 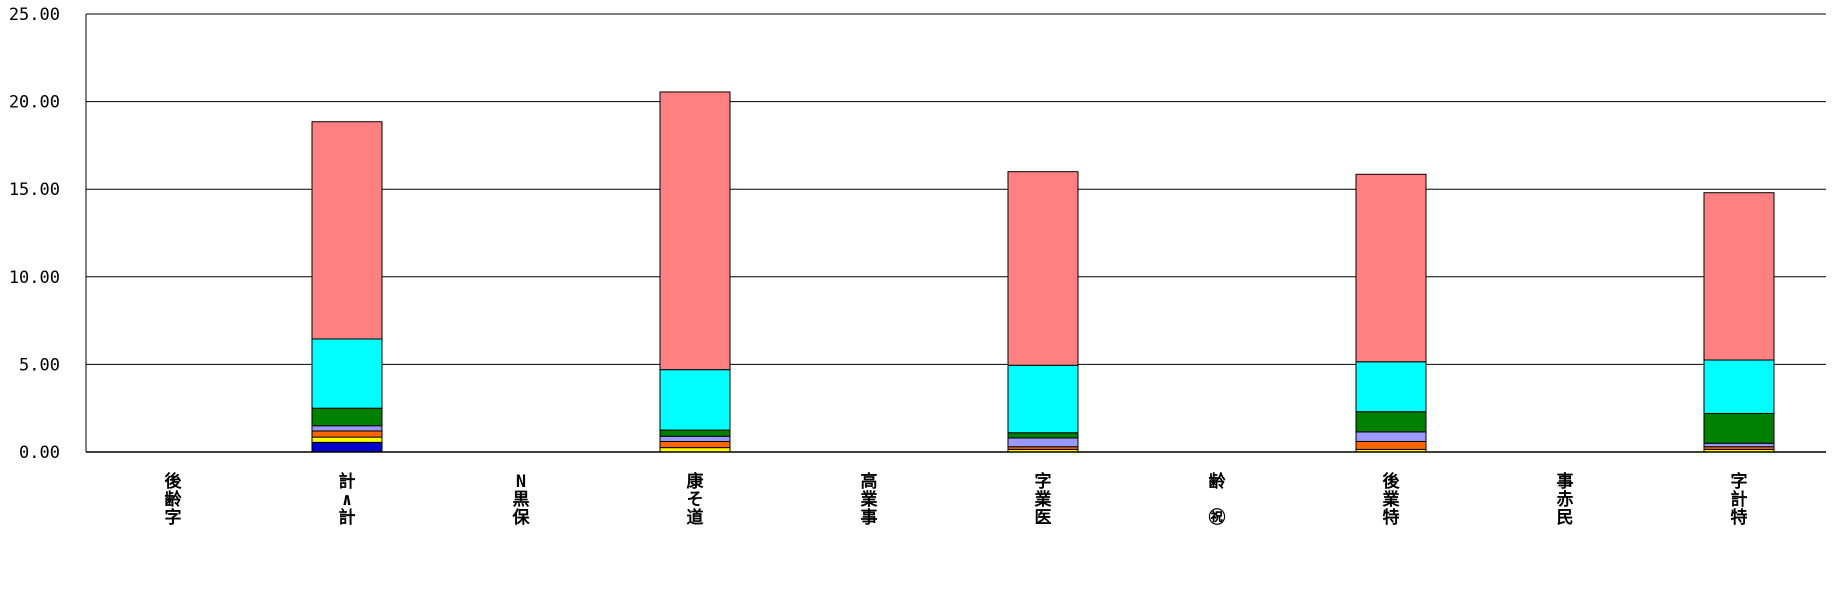 I want to click on x-tick-label: 高, so click(x=869, y=481).